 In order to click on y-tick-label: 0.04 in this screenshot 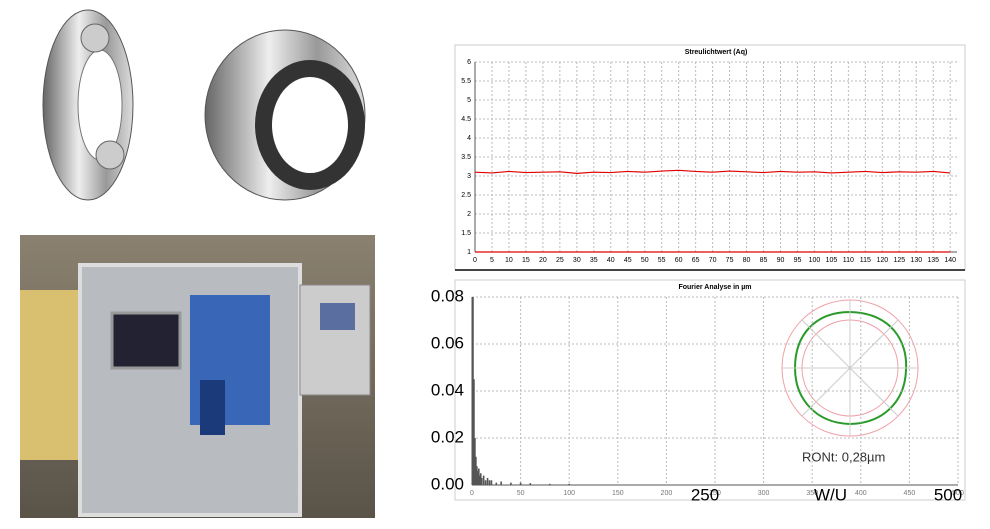, I will do `click(447, 389)`.